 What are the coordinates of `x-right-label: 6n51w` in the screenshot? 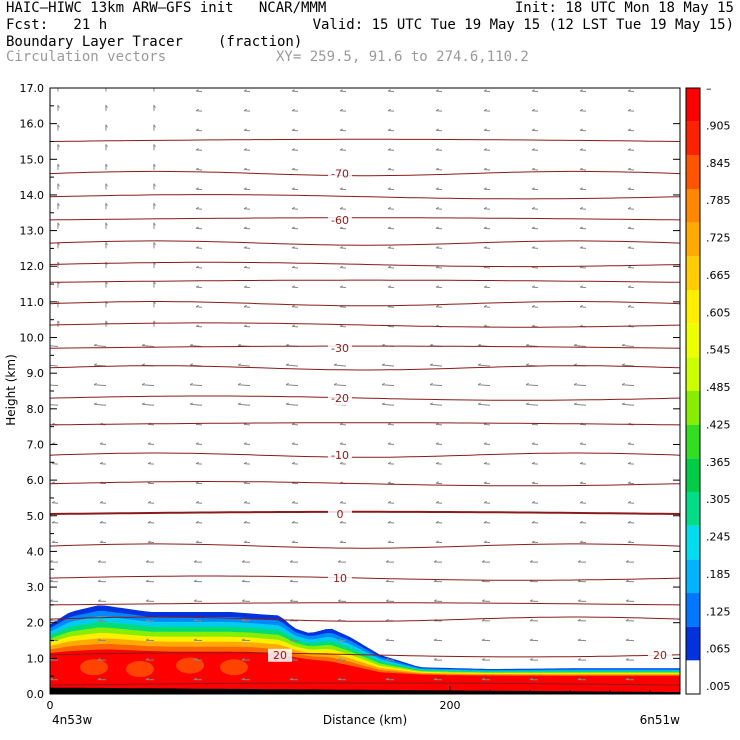 It's located at (660, 720).